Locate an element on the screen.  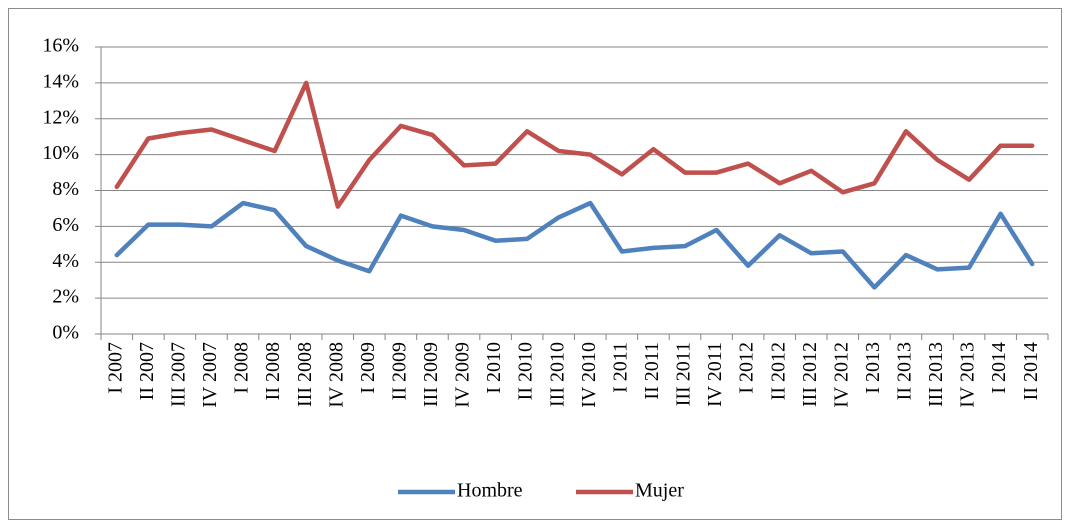
legend-label: Hombre is located at coordinates (490, 491).